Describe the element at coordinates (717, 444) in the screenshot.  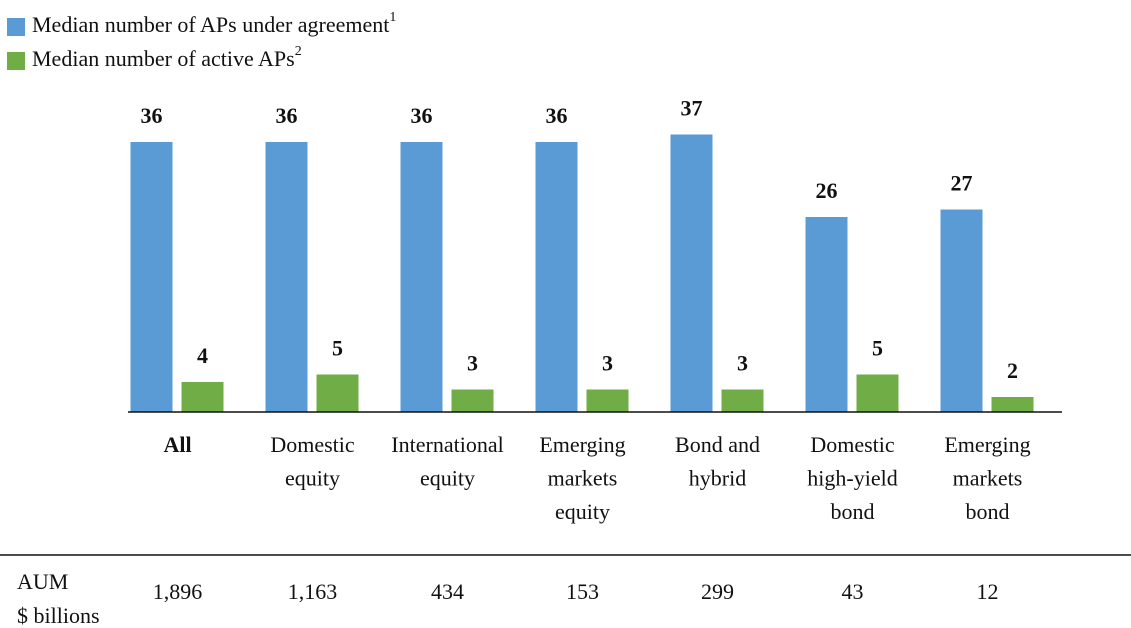
I see `x-tick-label: Bond and` at that location.